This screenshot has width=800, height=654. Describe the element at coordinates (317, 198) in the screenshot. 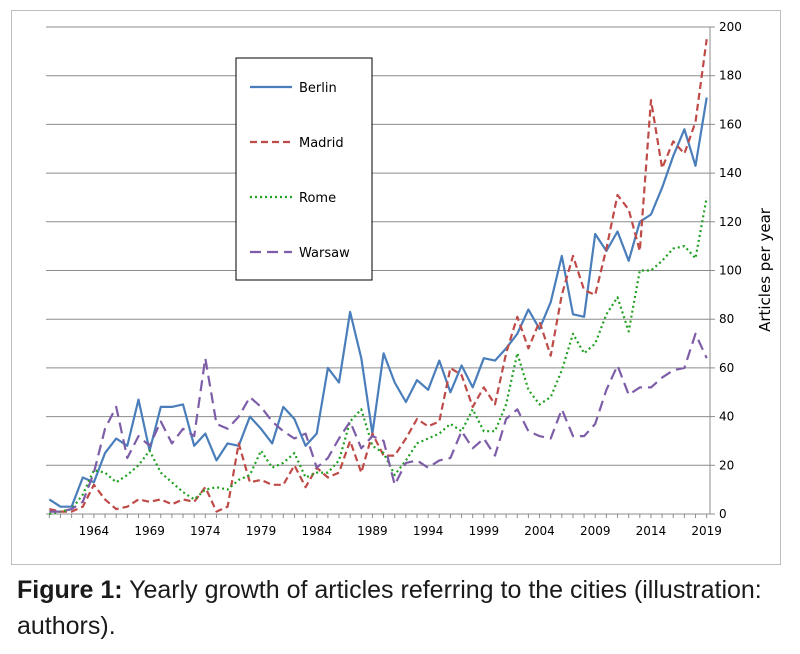

I see `legend-label-rome: Rome` at that location.